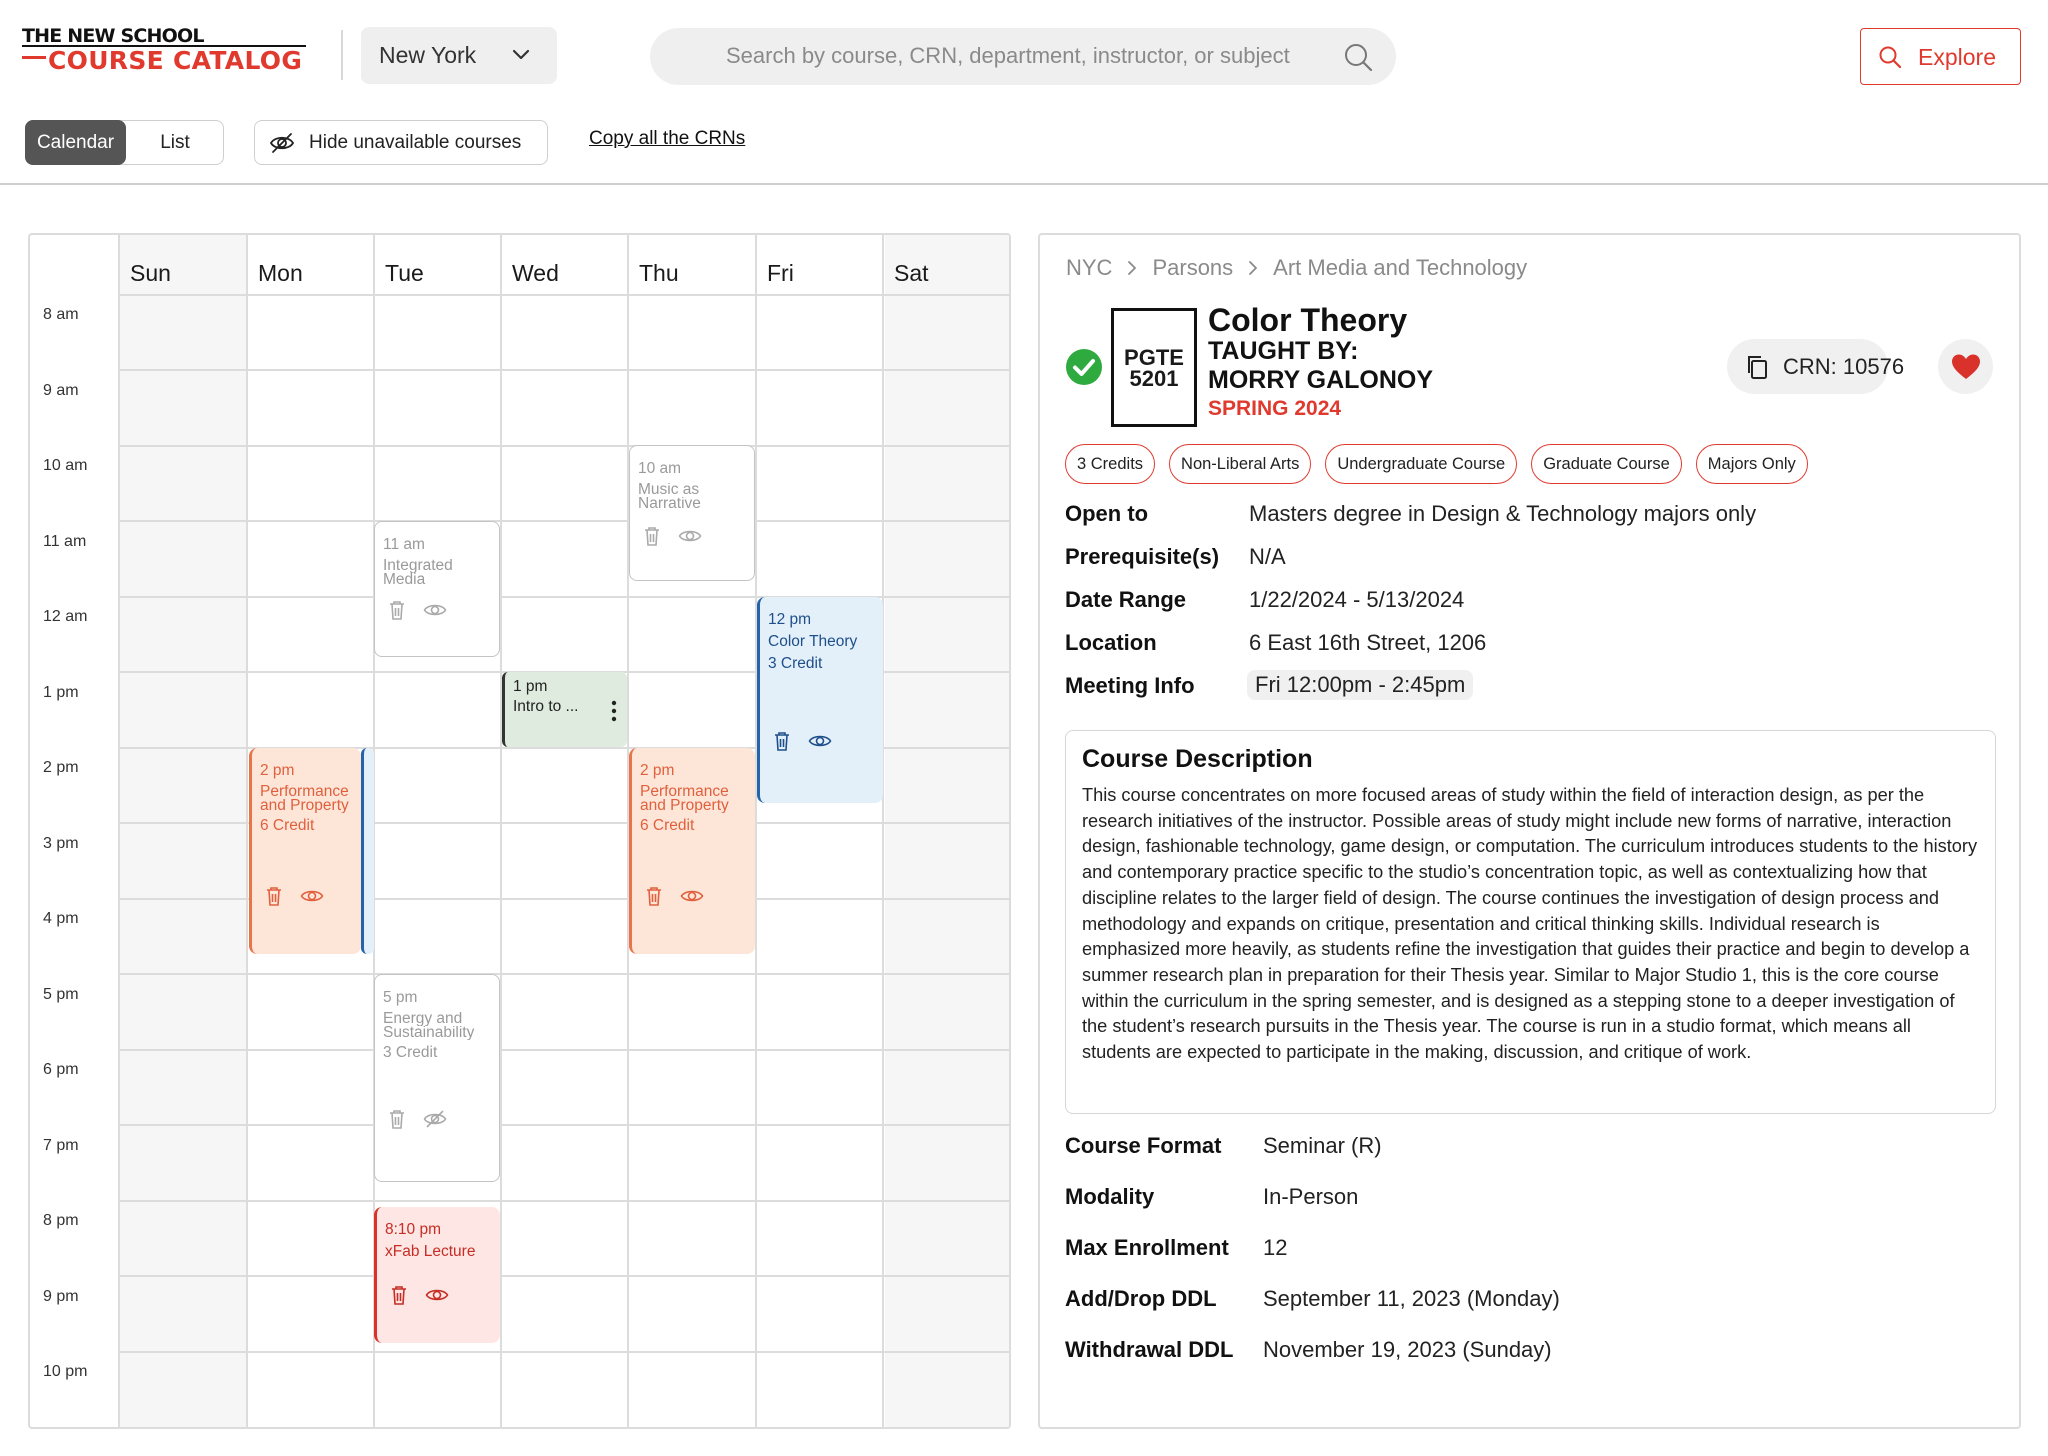  Describe the element at coordinates (1322, 1145) in the screenshot. I see `meta-value: Seminar (R)` at that location.